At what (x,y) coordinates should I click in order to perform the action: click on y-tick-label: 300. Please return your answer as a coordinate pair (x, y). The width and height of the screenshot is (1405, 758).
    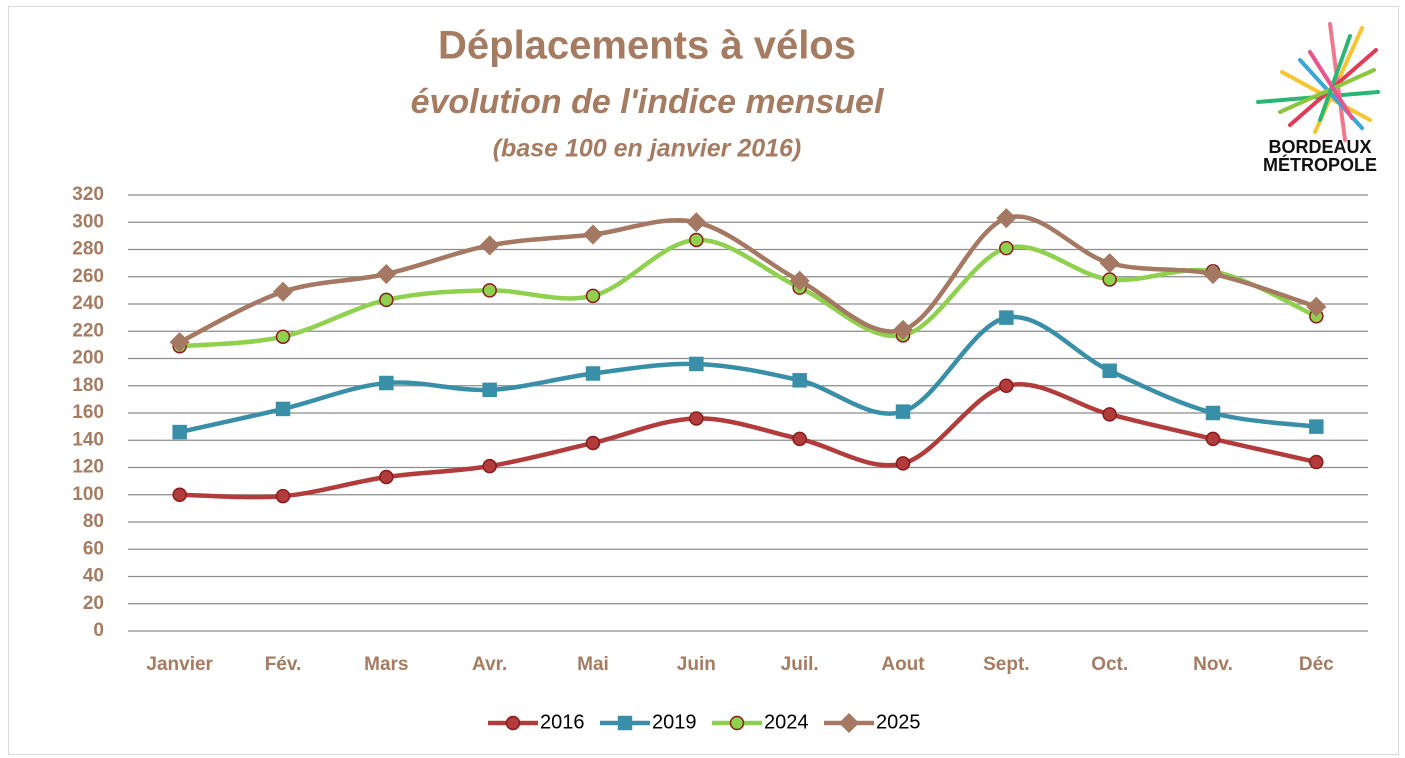
    Looking at the image, I should click on (88, 221).